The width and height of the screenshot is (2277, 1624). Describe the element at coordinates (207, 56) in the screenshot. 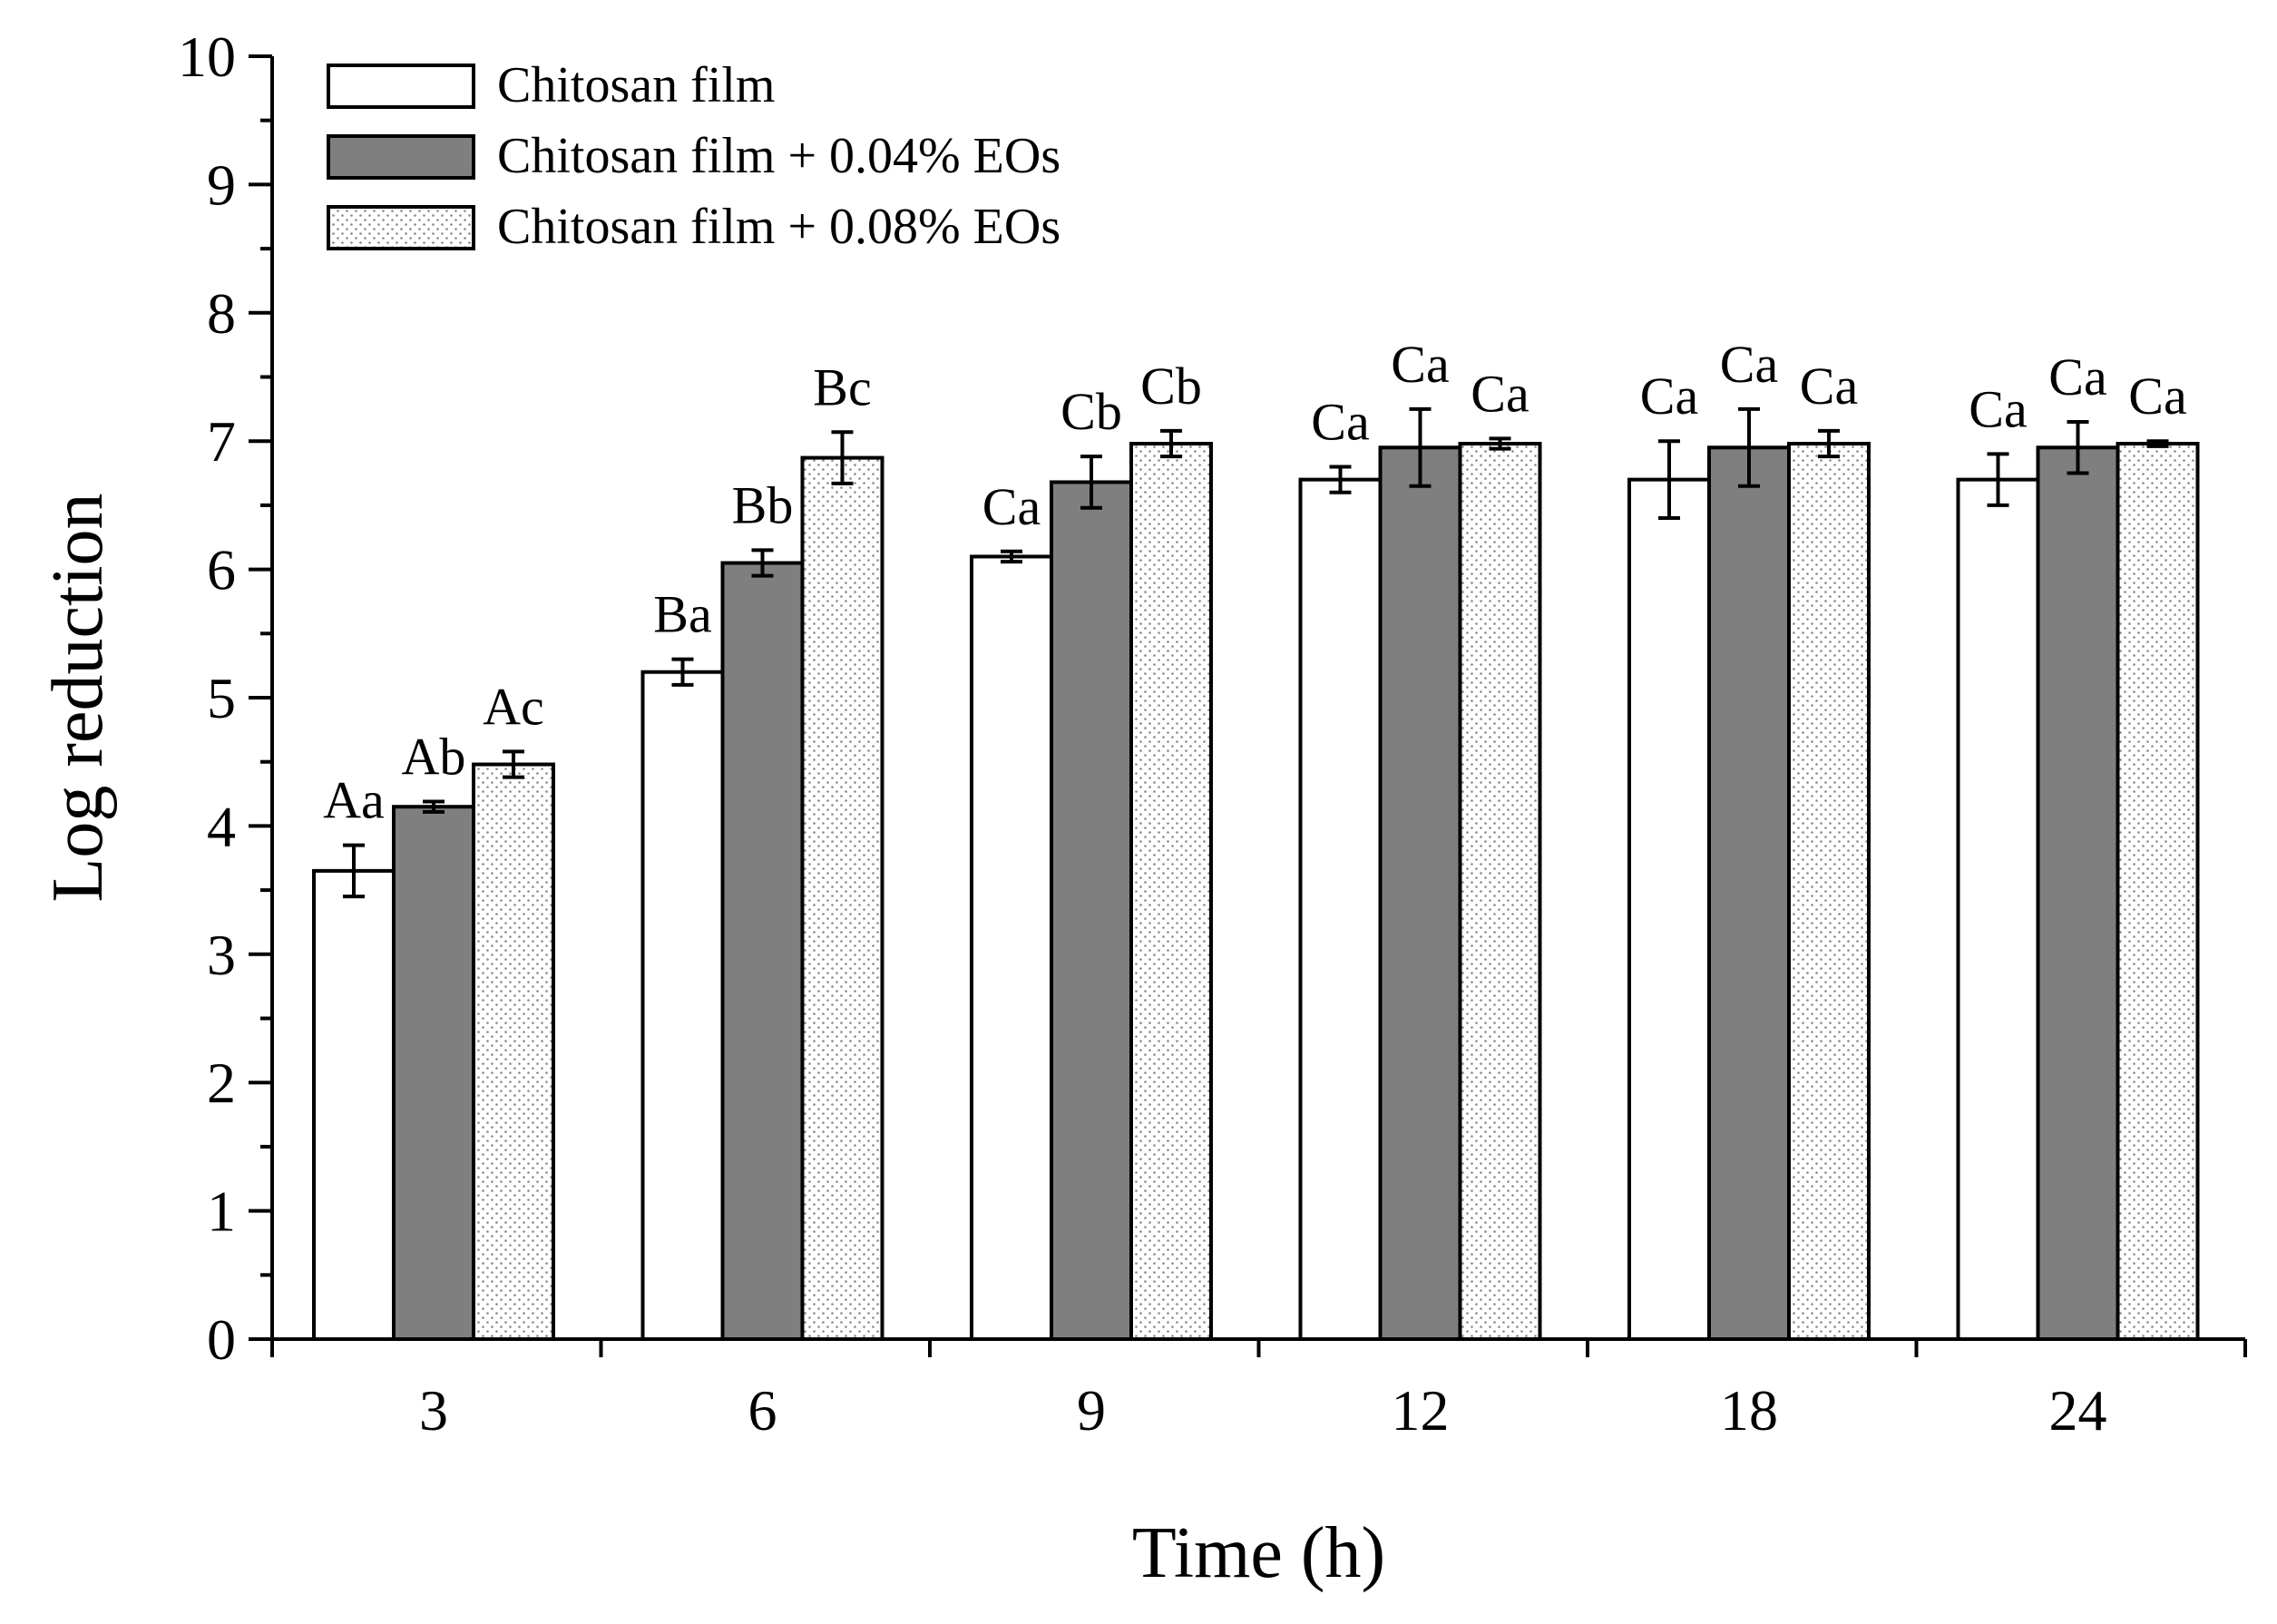

I see `y-tick-label: 10` at that location.